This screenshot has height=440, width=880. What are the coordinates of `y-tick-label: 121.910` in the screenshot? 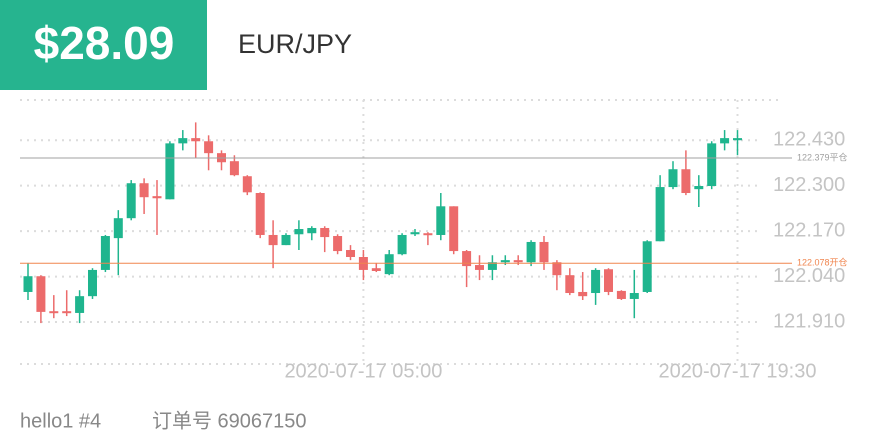 It's located at (809, 321).